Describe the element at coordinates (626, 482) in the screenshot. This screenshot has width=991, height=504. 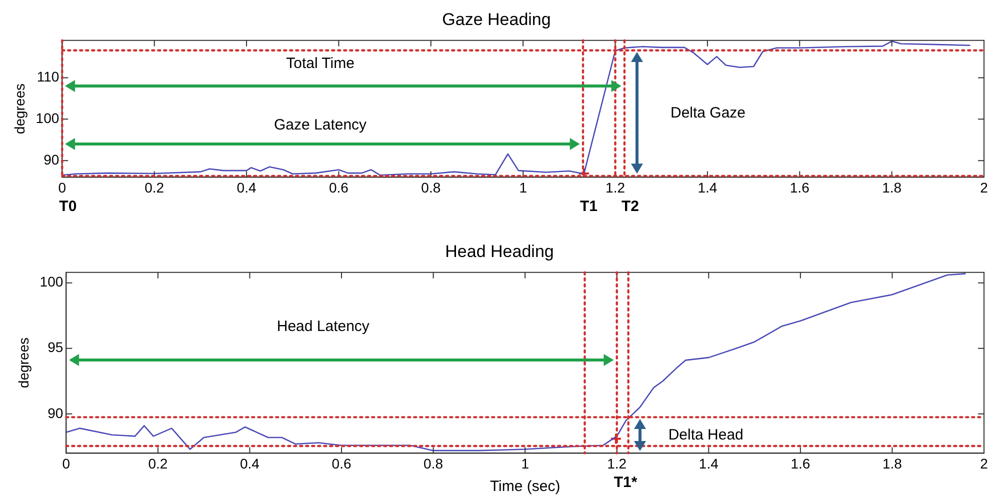
I see `ref-line-label: T1*` at that location.